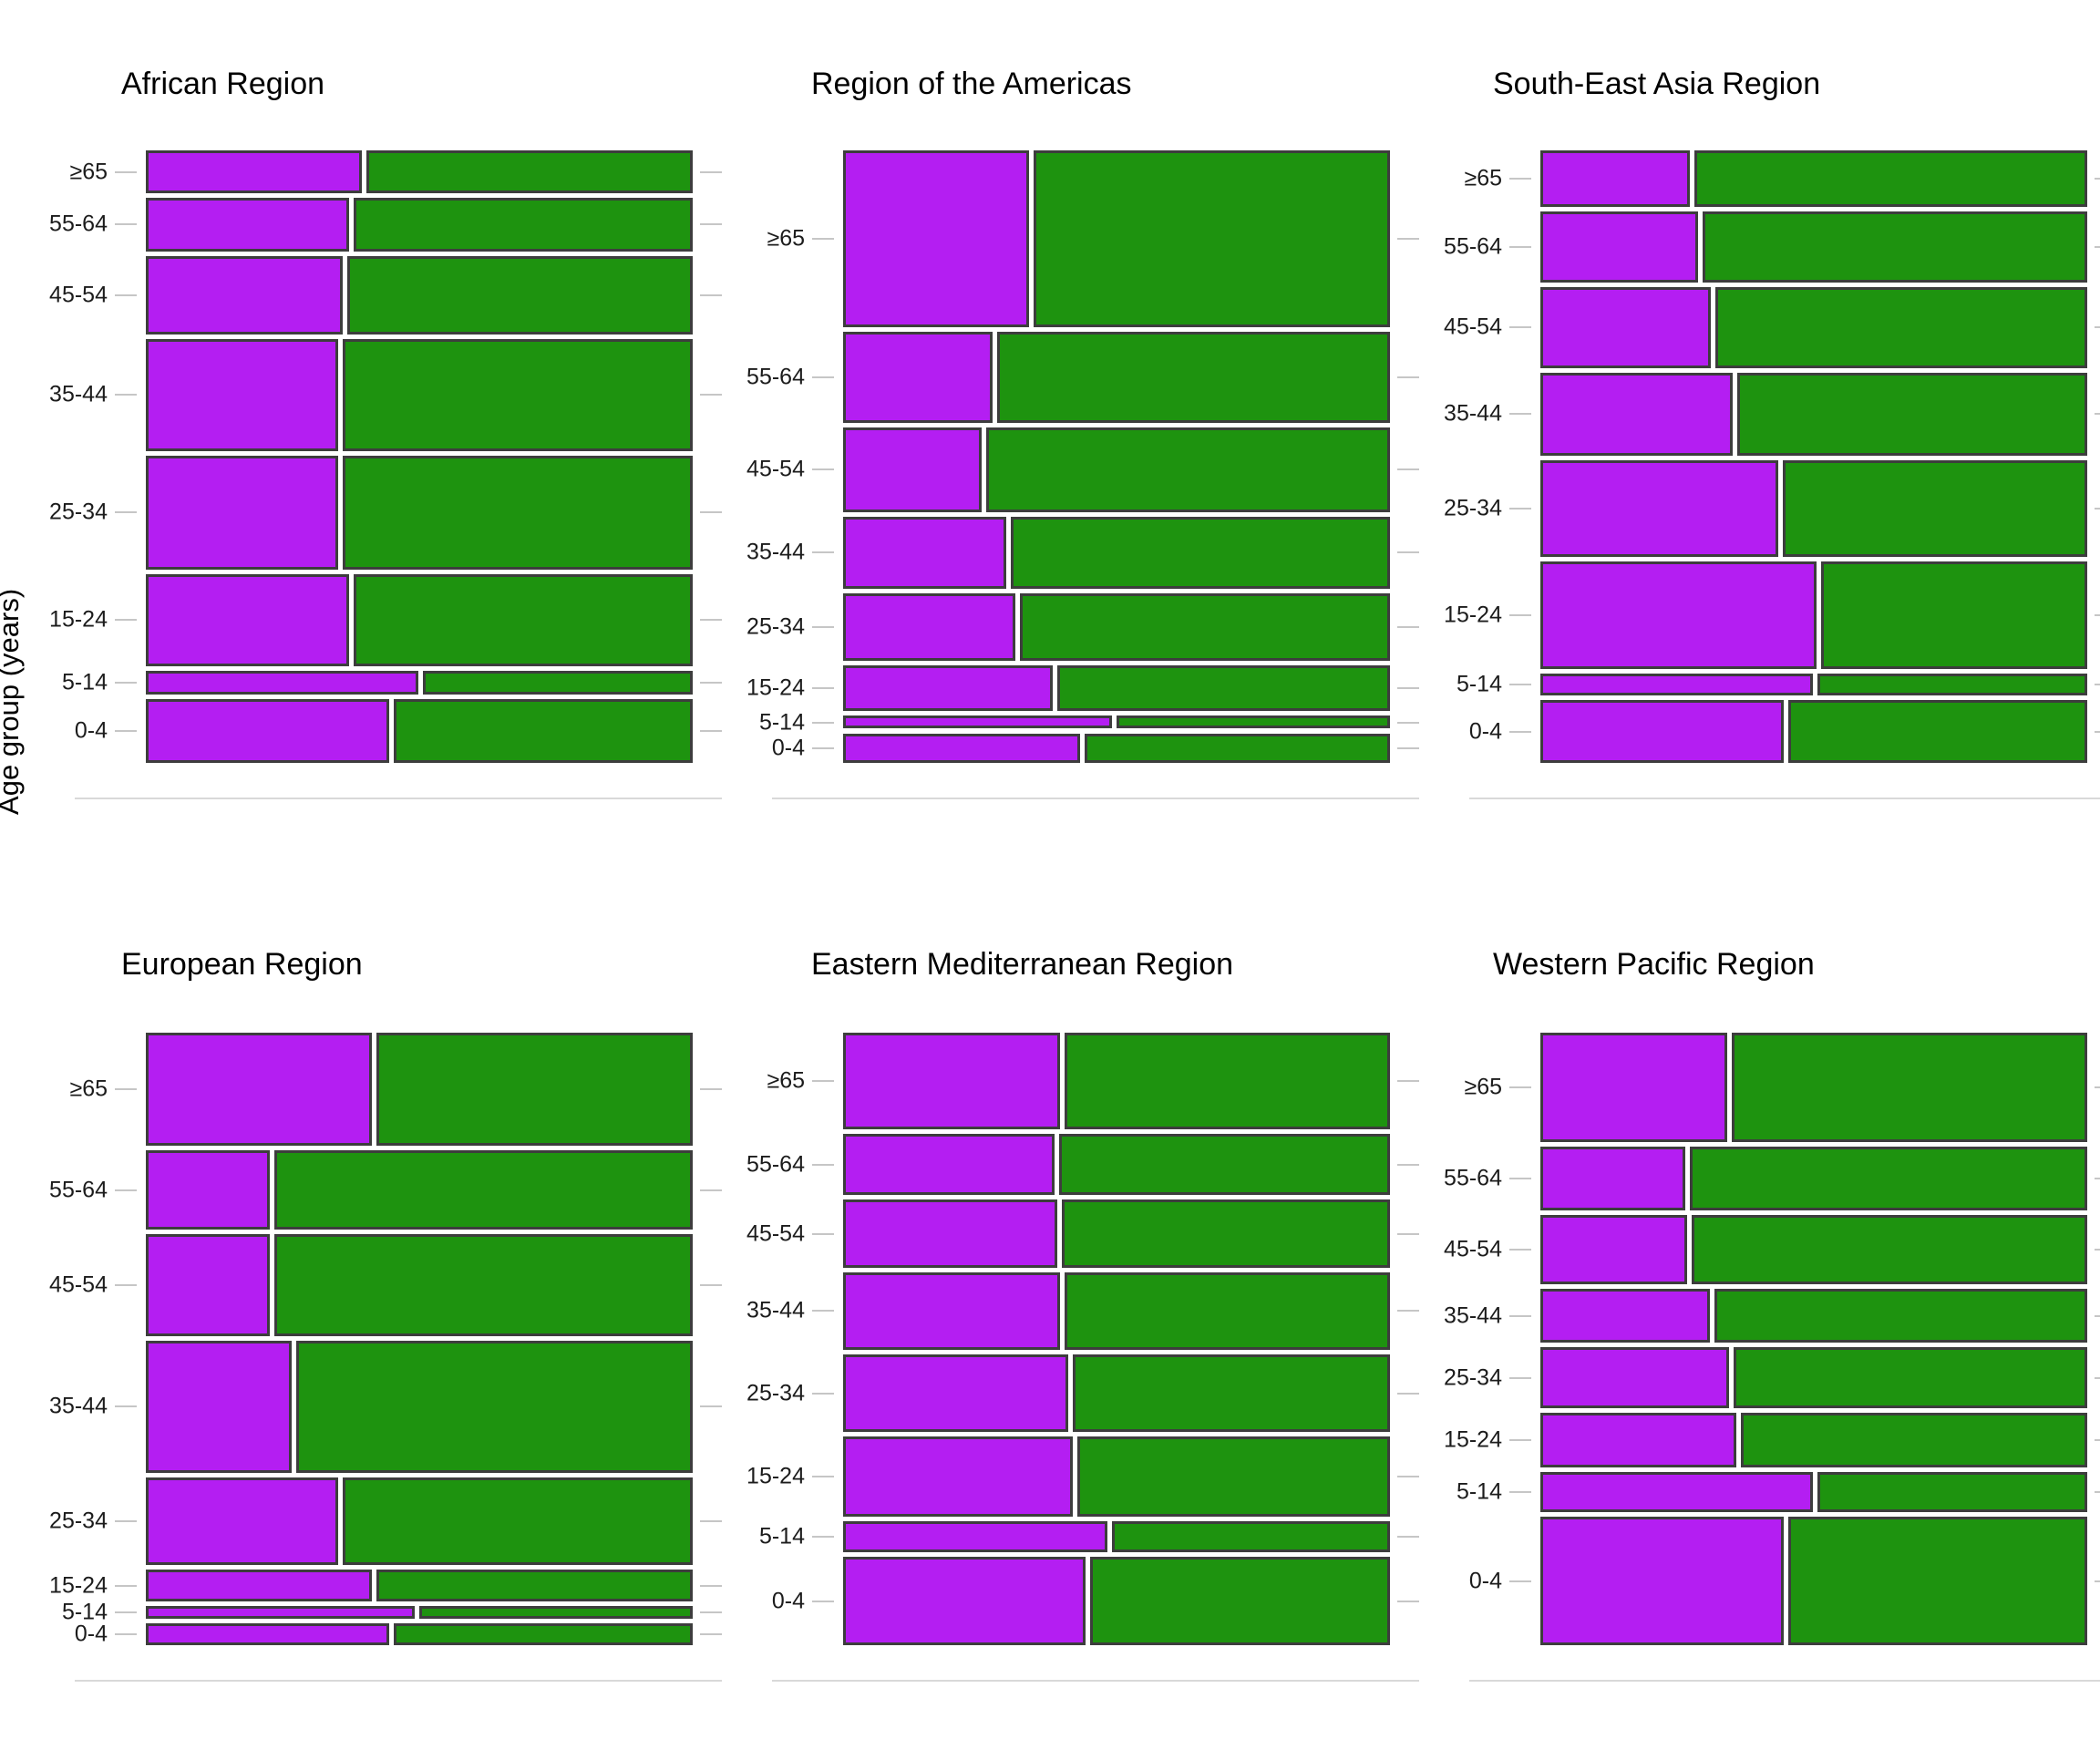 This screenshot has width=2100, height=1750. What do you see at coordinates (1785, 1681) in the screenshot?
I see `x-axis-line` at bounding box center [1785, 1681].